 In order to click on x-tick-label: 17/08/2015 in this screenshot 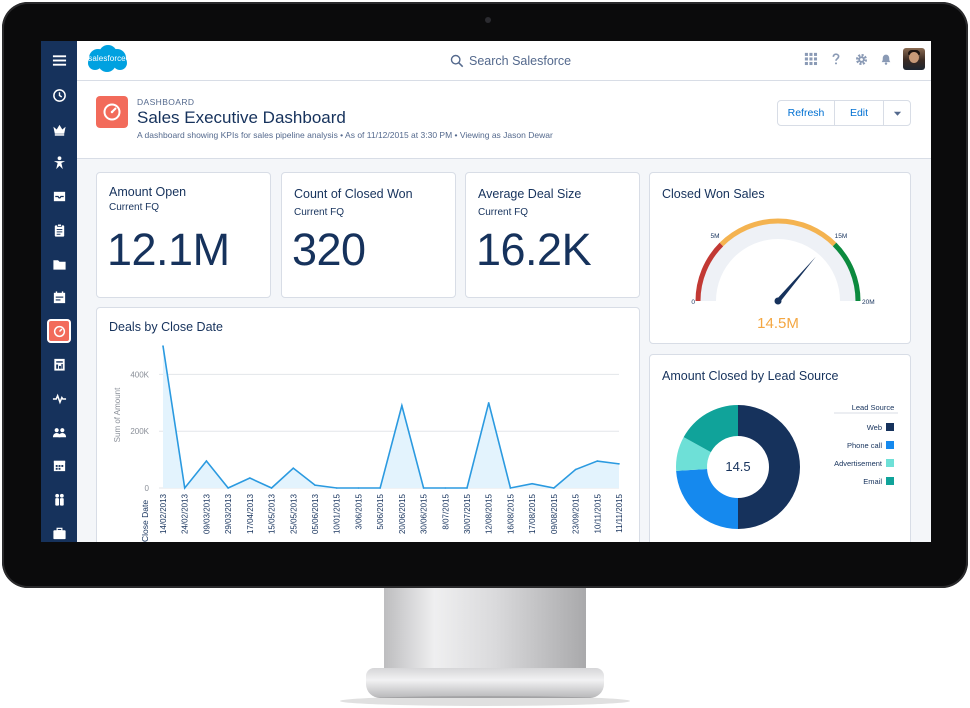, I will do `click(532, 513)`.